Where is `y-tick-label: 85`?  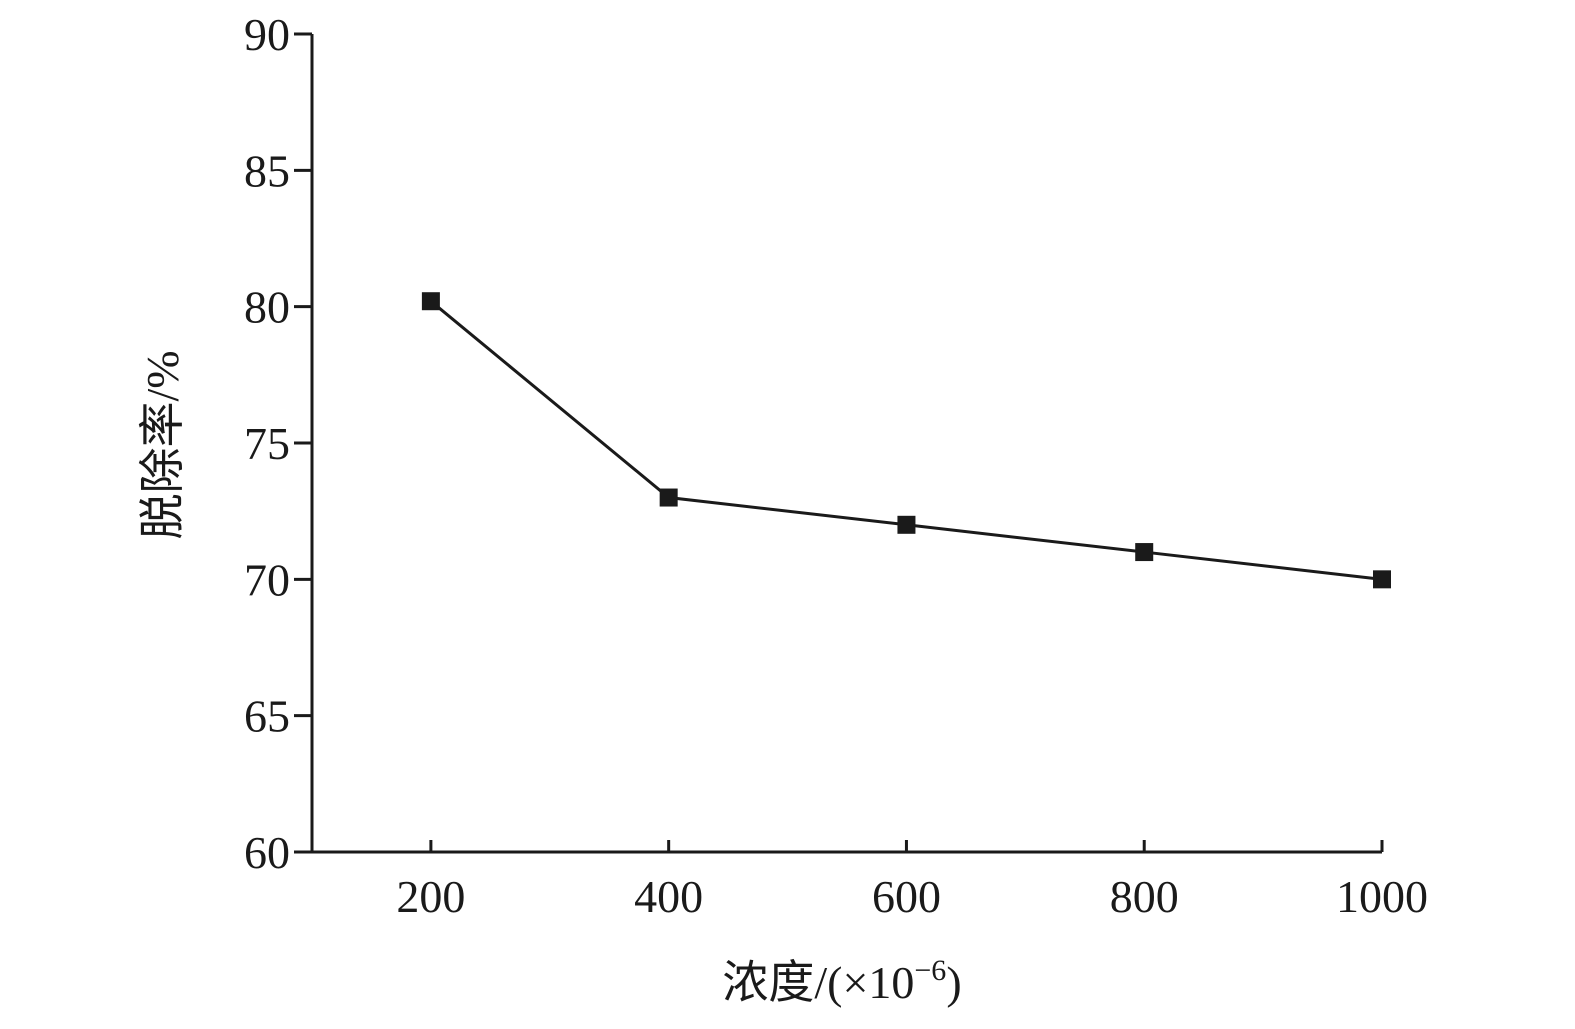 y-tick-label: 85 is located at coordinates (267, 170).